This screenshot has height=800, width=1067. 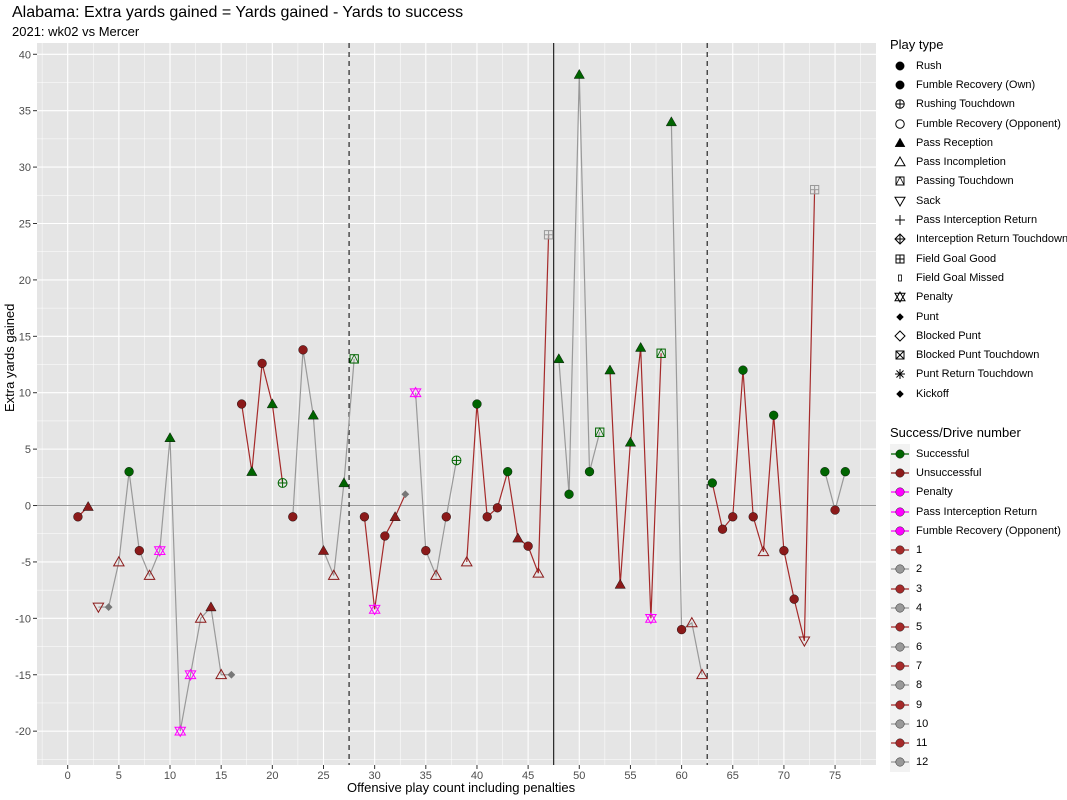 What do you see at coordinates (477, 776) in the screenshot?
I see `x-tick-label: 40` at bounding box center [477, 776].